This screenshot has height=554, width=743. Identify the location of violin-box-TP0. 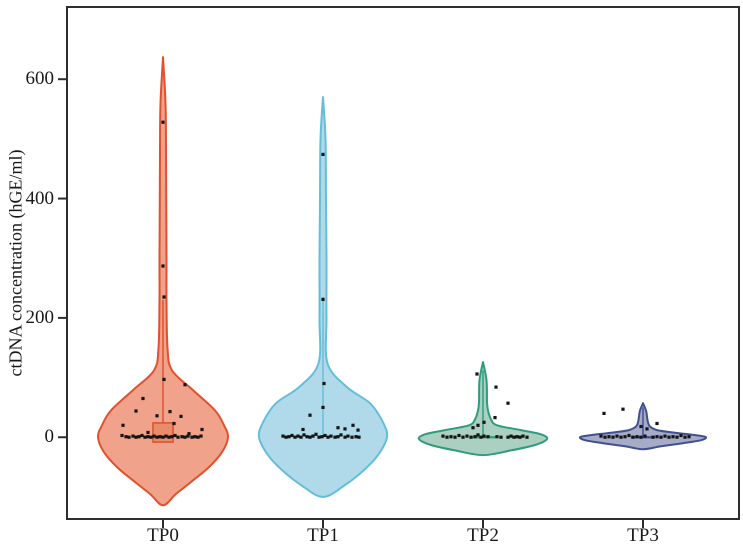
(163, 432).